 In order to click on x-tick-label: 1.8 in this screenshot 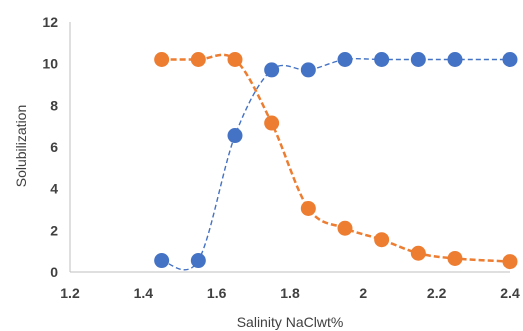, I will do `click(290, 293)`.